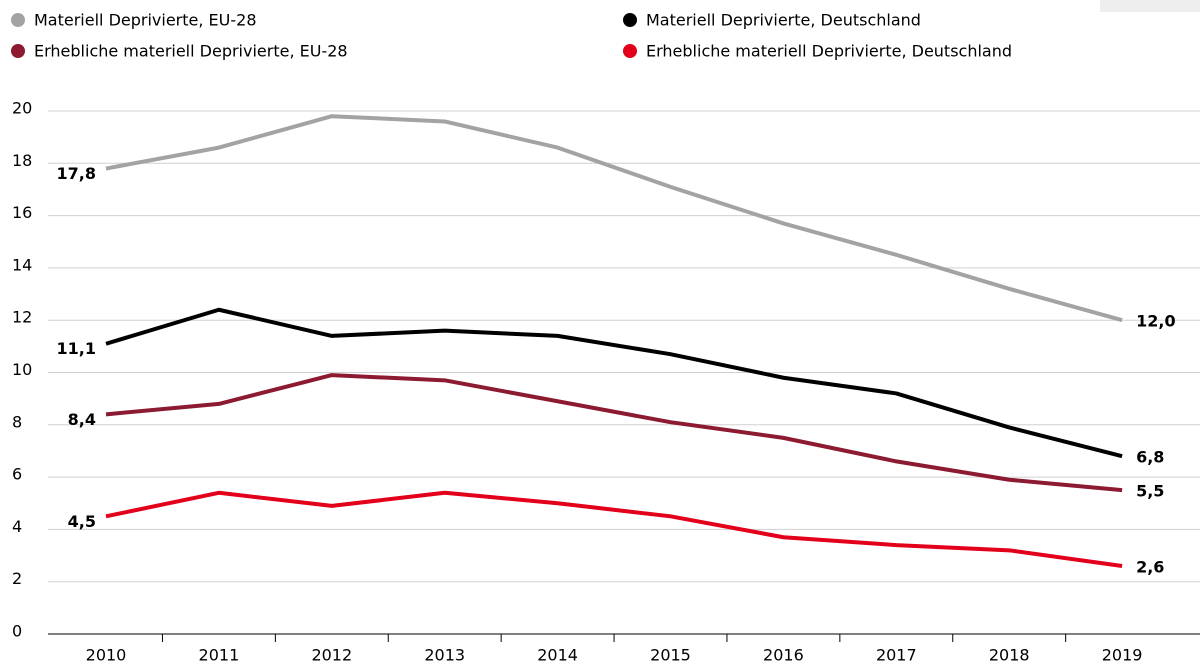 This screenshot has width=1200, height=664. What do you see at coordinates (1155, 321) in the screenshot?
I see `data-label: 12,0` at bounding box center [1155, 321].